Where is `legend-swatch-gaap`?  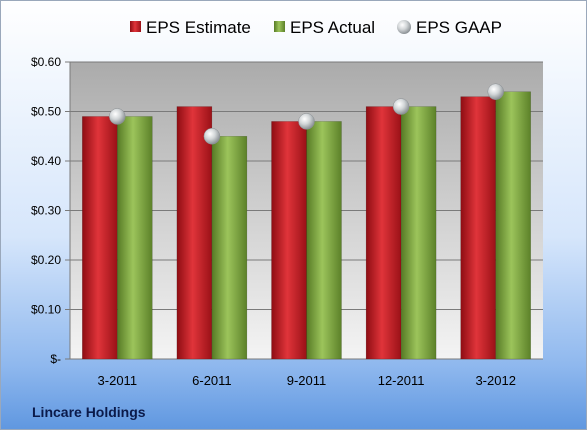
legend-swatch-gaap is located at coordinates (404, 27).